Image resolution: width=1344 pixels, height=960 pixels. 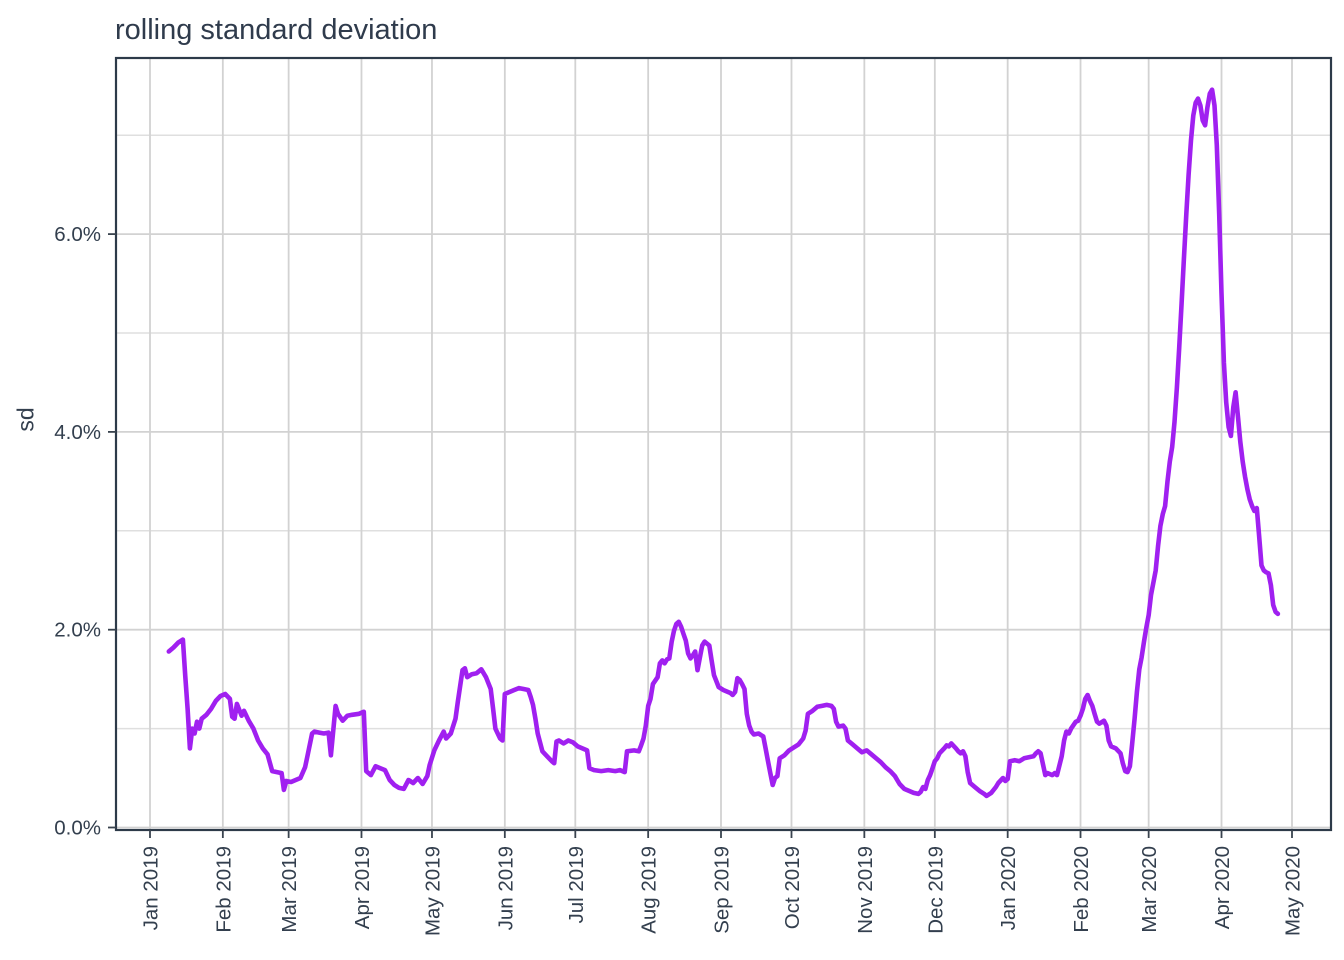 I want to click on x-tick-label: Apr 2020, so click(x=1222, y=887).